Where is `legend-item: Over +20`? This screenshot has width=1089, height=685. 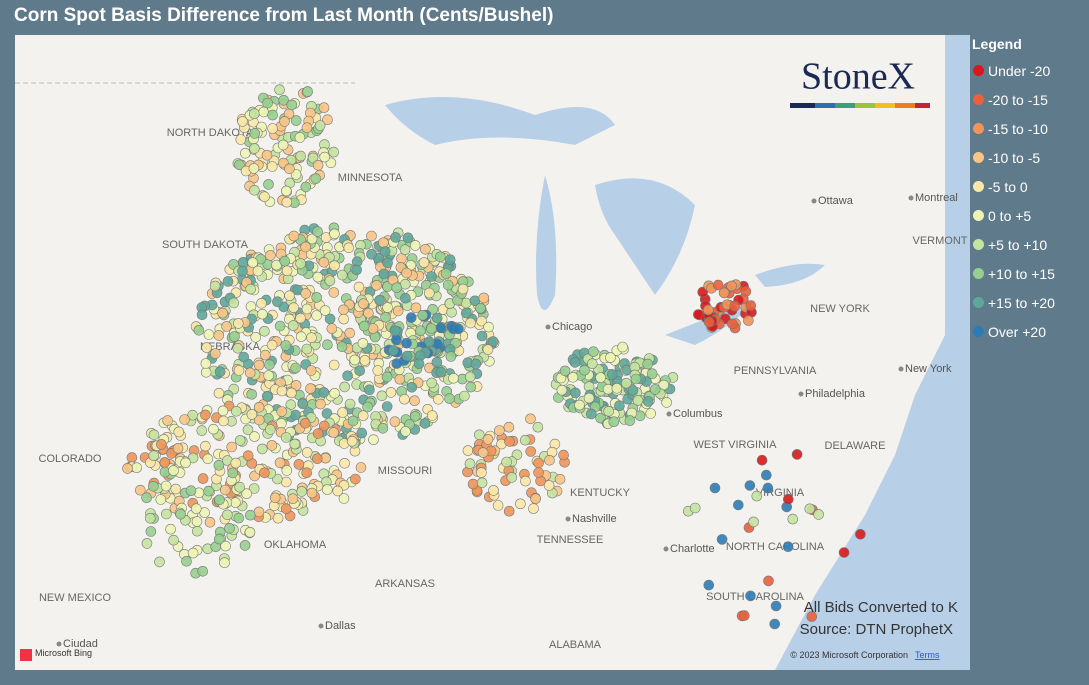
legend-item: Over +20 is located at coordinates (1029, 331).